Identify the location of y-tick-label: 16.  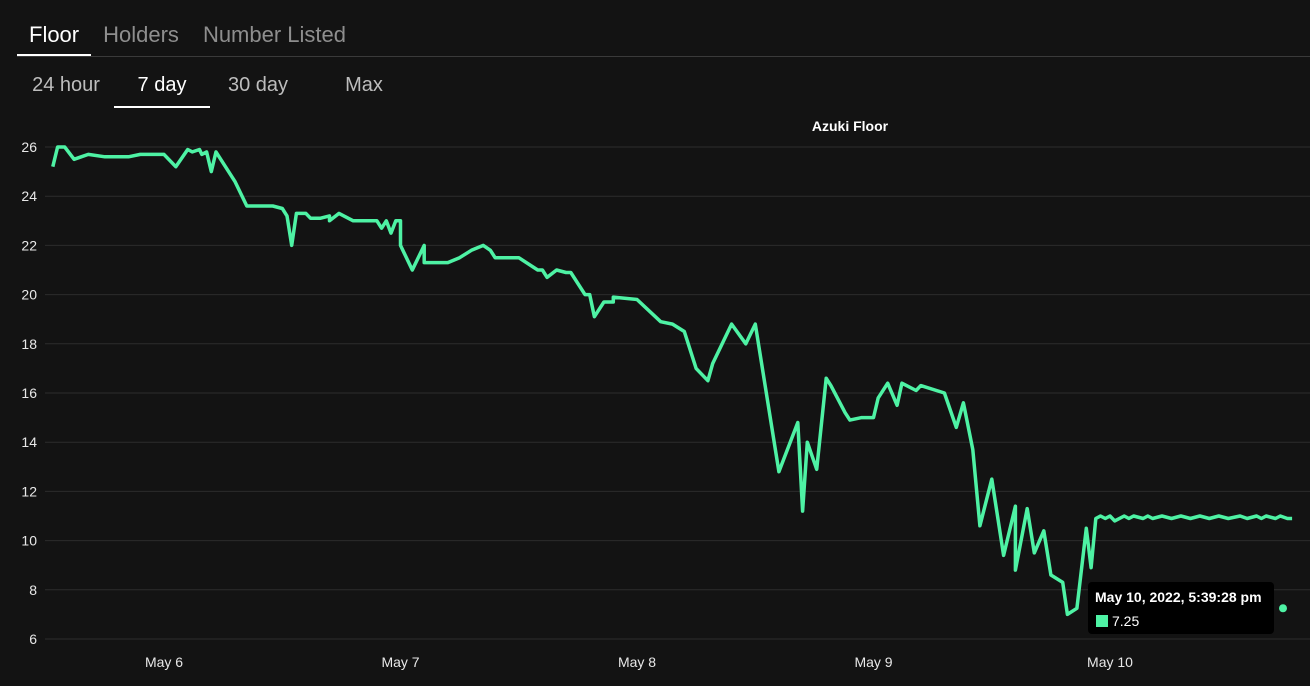
(29, 393).